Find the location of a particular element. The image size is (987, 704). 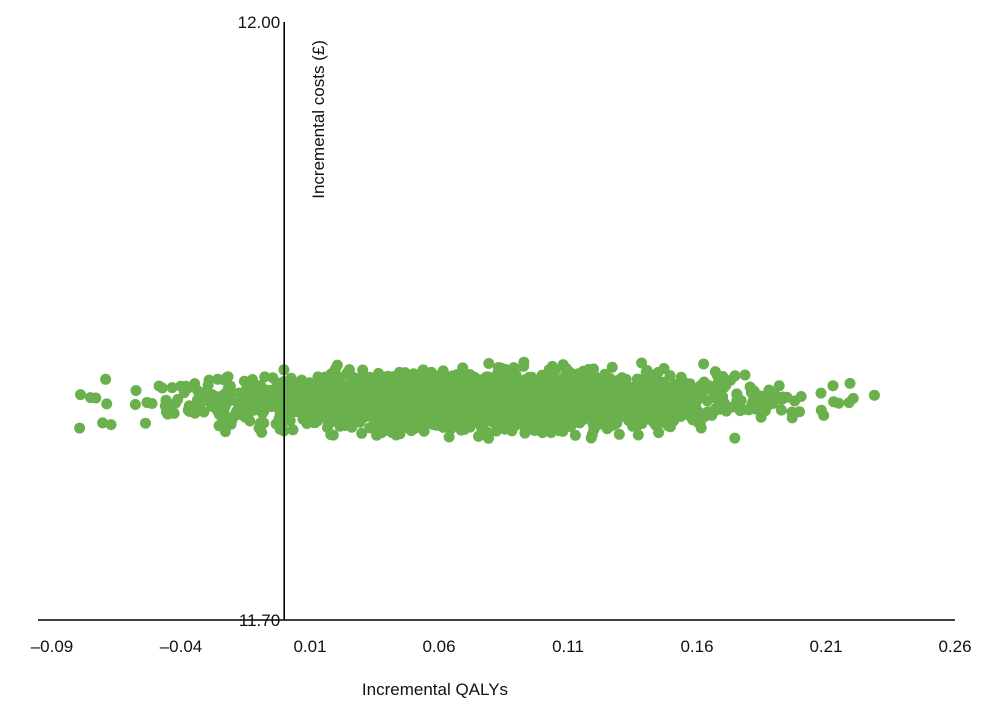

x-axis-title: Incremental QALYs is located at coordinates (435, 689).